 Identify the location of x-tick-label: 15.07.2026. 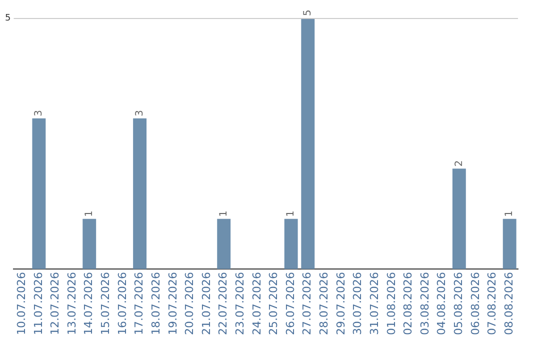
(105, 304).